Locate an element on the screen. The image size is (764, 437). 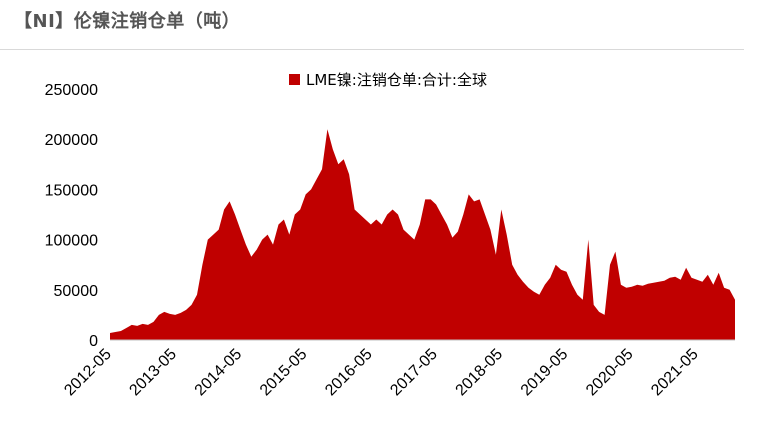
x-tick-label: 2015-05 is located at coordinates (284, 373).